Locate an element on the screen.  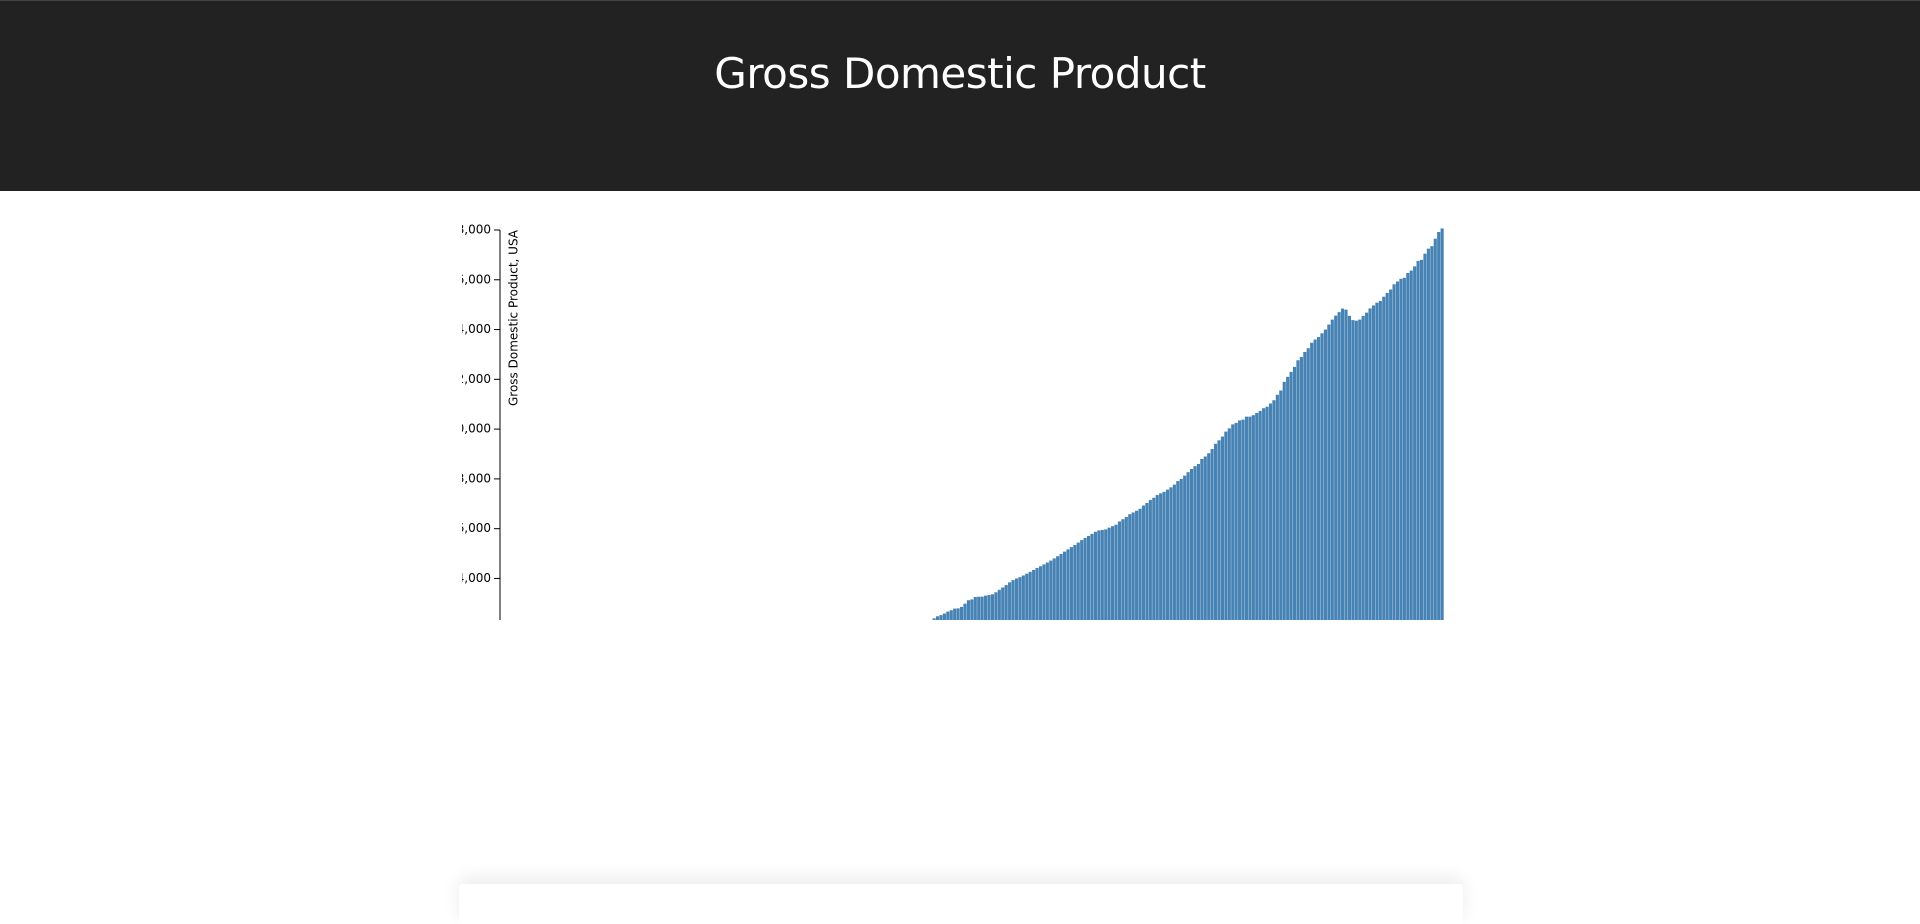
y-tick-label: 8,000 is located at coordinates (476, 478).